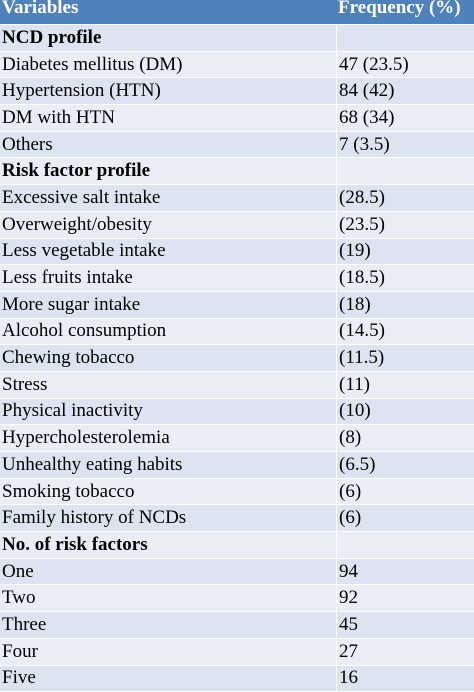 This screenshot has width=474, height=692. Describe the element at coordinates (405, 332) in the screenshot. I see `frequency-cell: (14.5)` at that location.